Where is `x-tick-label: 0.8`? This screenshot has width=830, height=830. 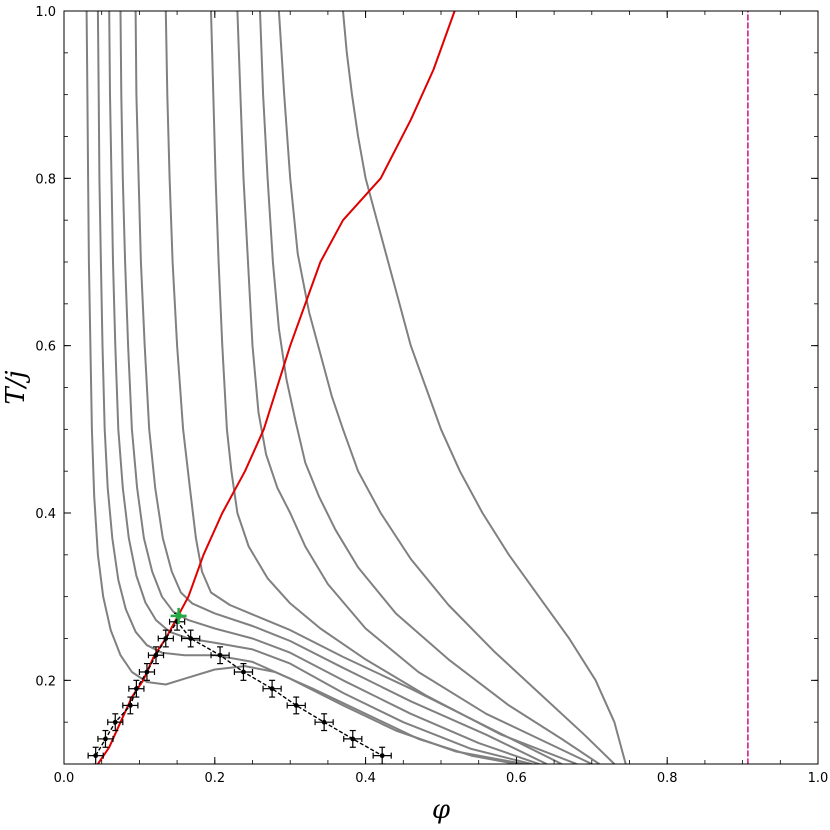 x-tick-label: 0.8 is located at coordinates (667, 778).